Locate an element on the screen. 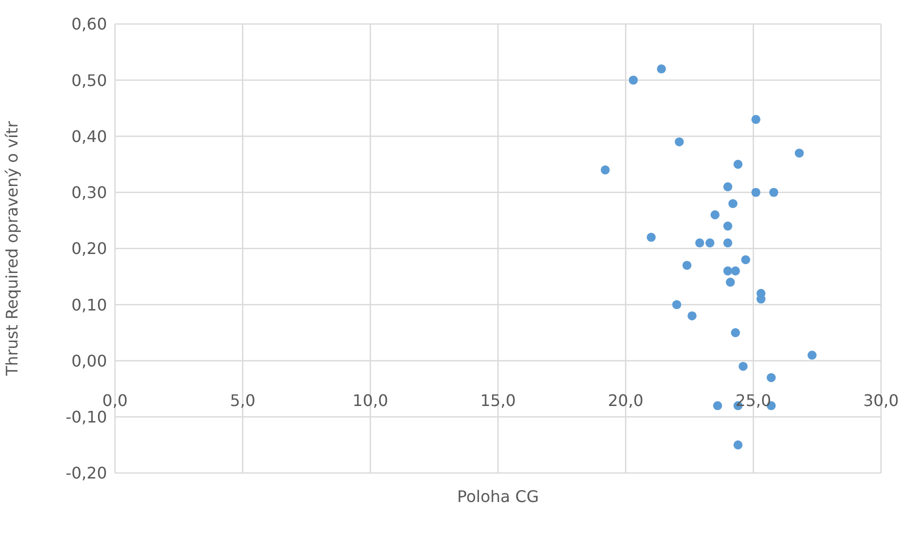 This screenshot has height=535, width=902. y-tick-label: 0,00 is located at coordinates (89, 360).